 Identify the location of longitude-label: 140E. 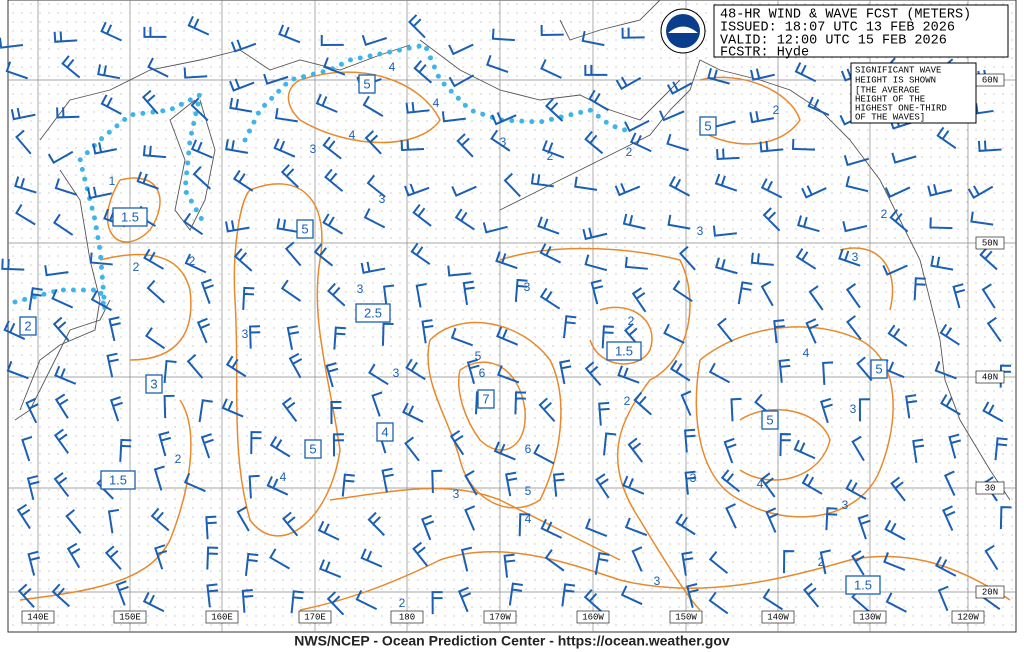
(38, 617).